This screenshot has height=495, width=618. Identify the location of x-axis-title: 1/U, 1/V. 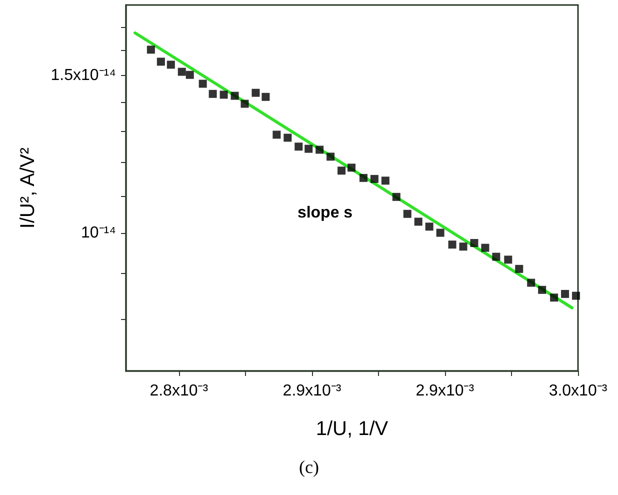
(352, 429).